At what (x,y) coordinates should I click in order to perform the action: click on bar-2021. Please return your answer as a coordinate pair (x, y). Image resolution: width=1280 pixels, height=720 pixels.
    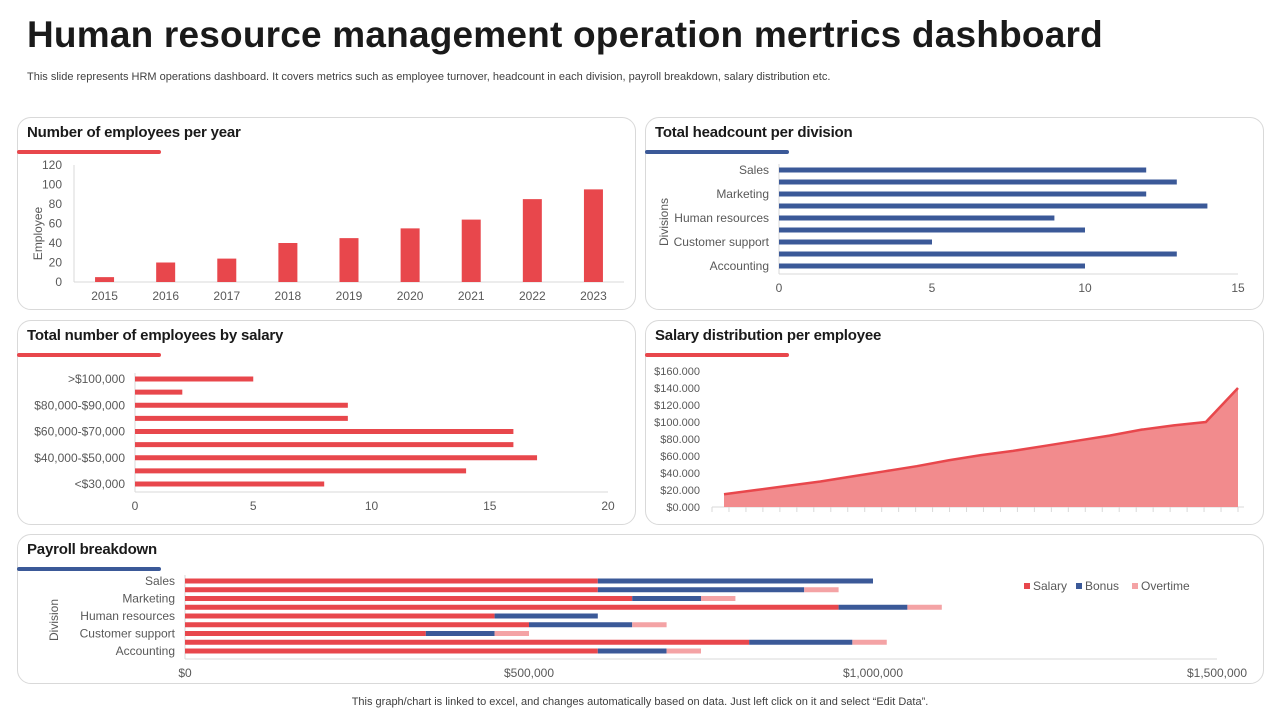
    Looking at the image, I should click on (471, 250).